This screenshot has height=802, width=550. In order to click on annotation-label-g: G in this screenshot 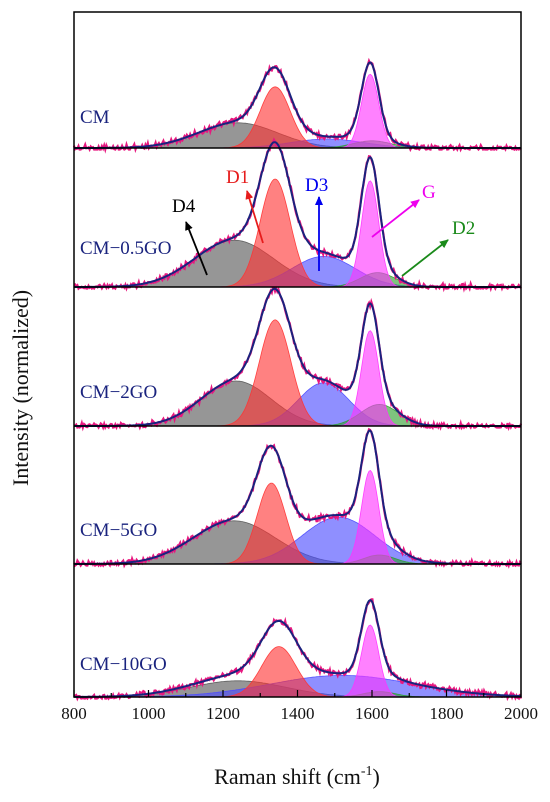, I will do `click(429, 192)`.